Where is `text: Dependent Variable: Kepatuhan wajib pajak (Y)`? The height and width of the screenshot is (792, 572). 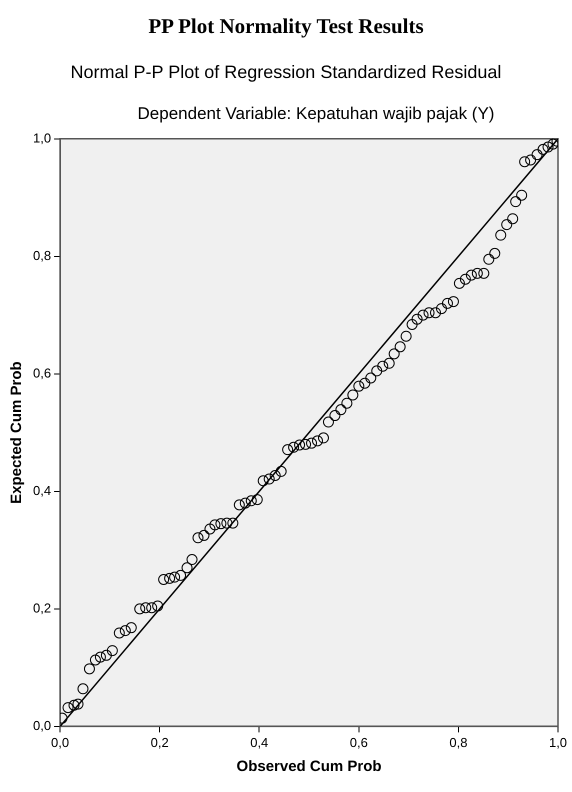 text: Dependent Variable: Kepatuhan wajib pajak (Y) is located at coordinates (316, 114).